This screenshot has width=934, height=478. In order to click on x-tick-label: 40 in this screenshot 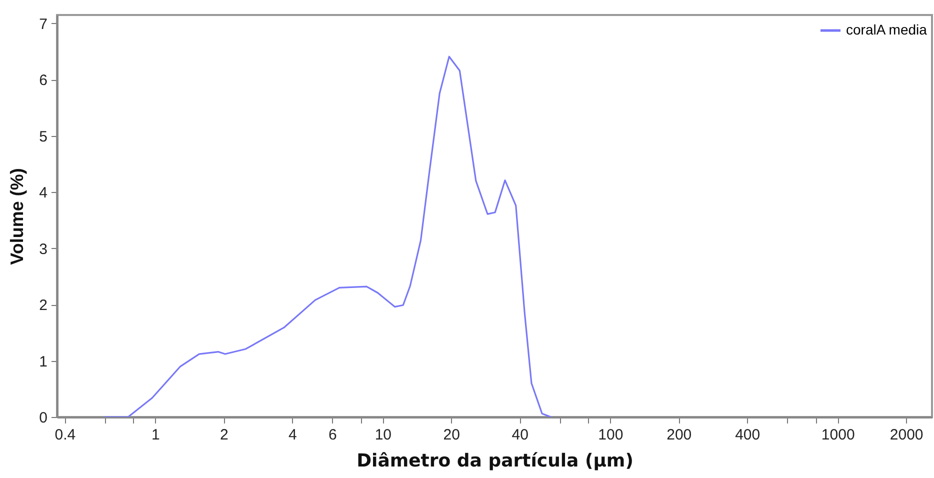, I will do `click(520, 435)`.